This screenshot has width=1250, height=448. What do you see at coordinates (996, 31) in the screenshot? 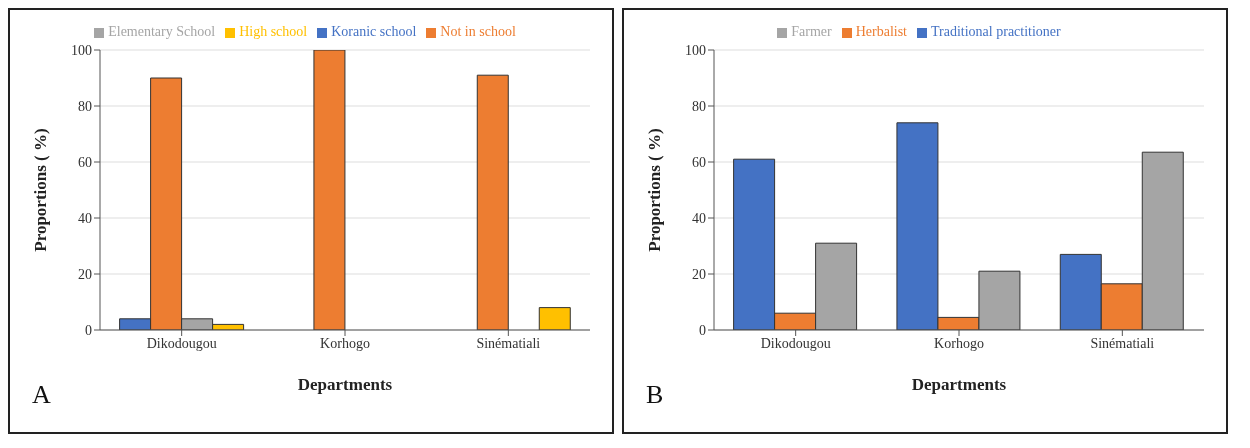
I see `legend-label: Traditional practitioner` at bounding box center [996, 31].